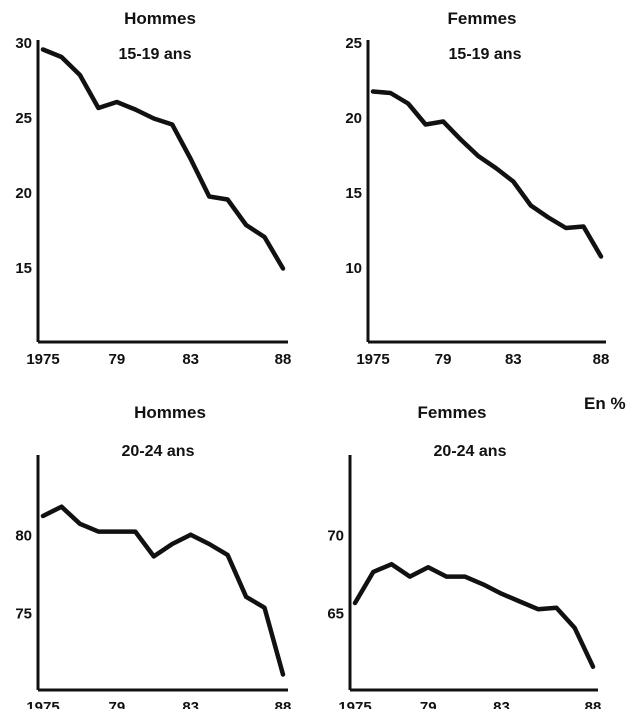 The width and height of the screenshot is (644, 709). Describe the element at coordinates (23, 613) in the screenshot. I see `y-tick-label: 75` at that location.